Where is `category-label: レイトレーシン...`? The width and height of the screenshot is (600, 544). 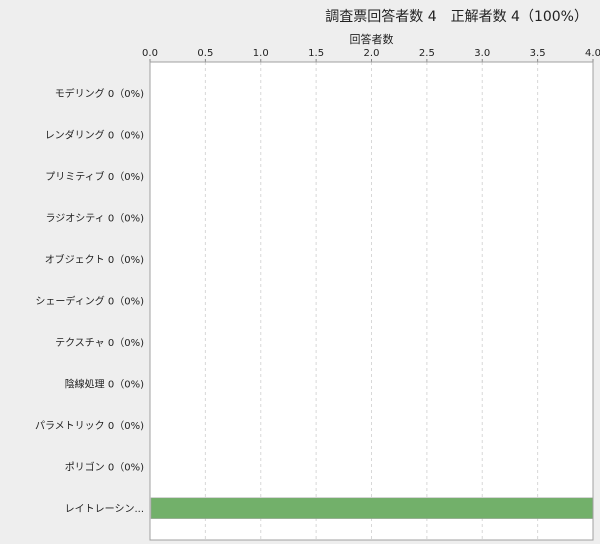
category-label: レイトレーシン... is located at coordinates (104, 509).